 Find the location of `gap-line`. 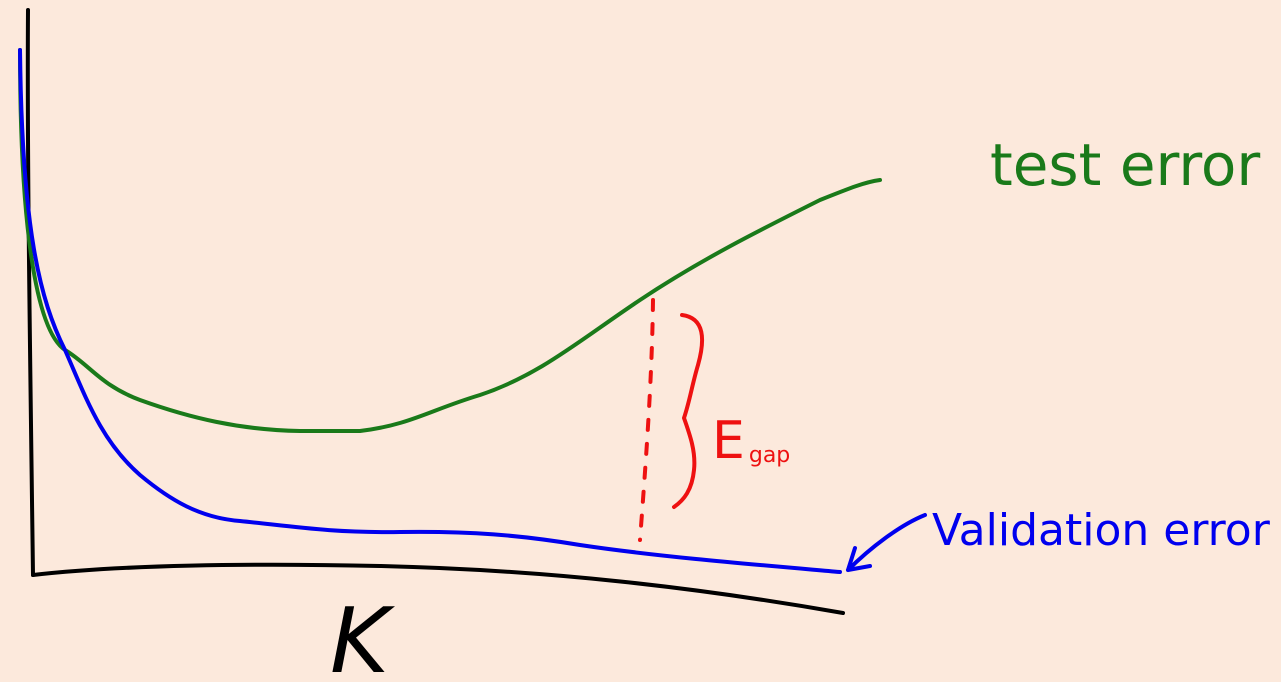

gap-line is located at coordinates (646, 420).